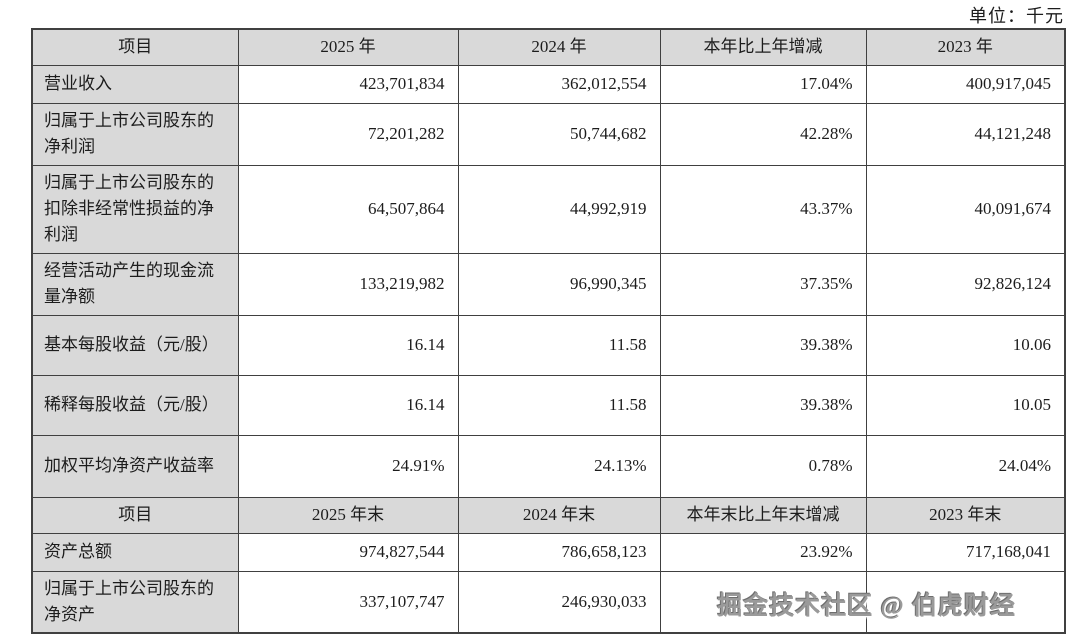 The height and width of the screenshot is (636, 1080). Describe the element at coordinates (559, 602) in the screenshot. I see `value-2024: 246,930,033` at that location.